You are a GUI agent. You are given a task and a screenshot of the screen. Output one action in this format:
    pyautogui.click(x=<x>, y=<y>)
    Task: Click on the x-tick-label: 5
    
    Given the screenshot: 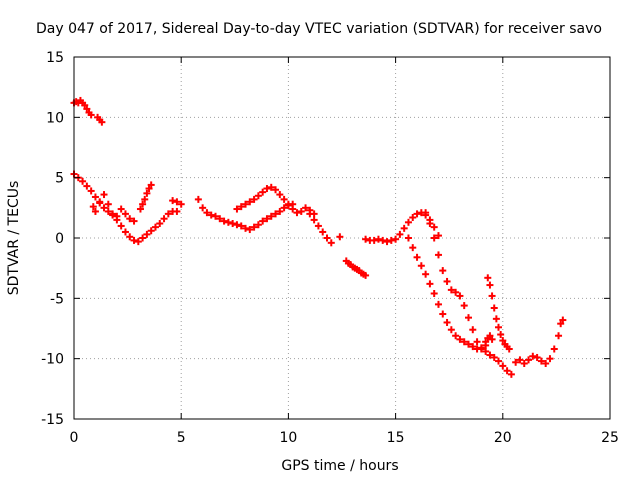 What is the action you would take?
    pyautogui.click(x=181, y=438)
    